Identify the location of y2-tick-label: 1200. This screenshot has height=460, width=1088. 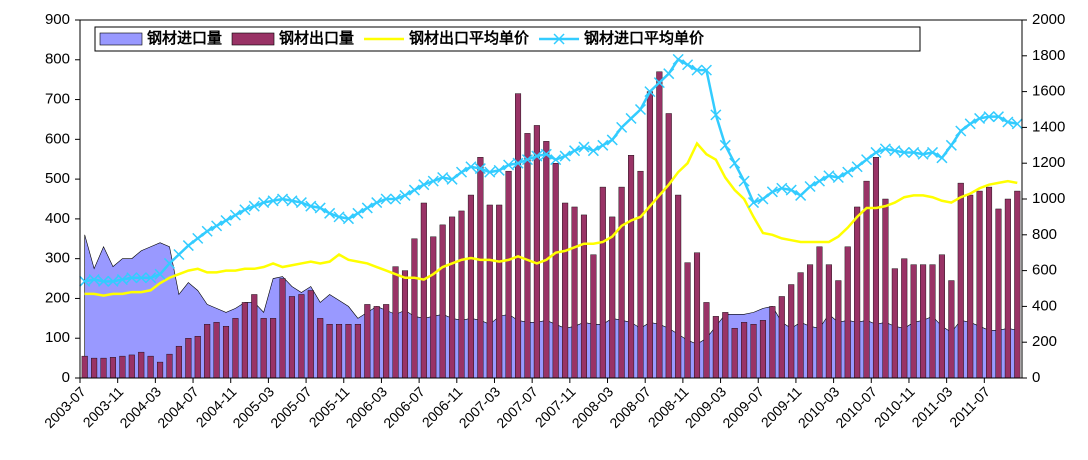
(1048, 162).